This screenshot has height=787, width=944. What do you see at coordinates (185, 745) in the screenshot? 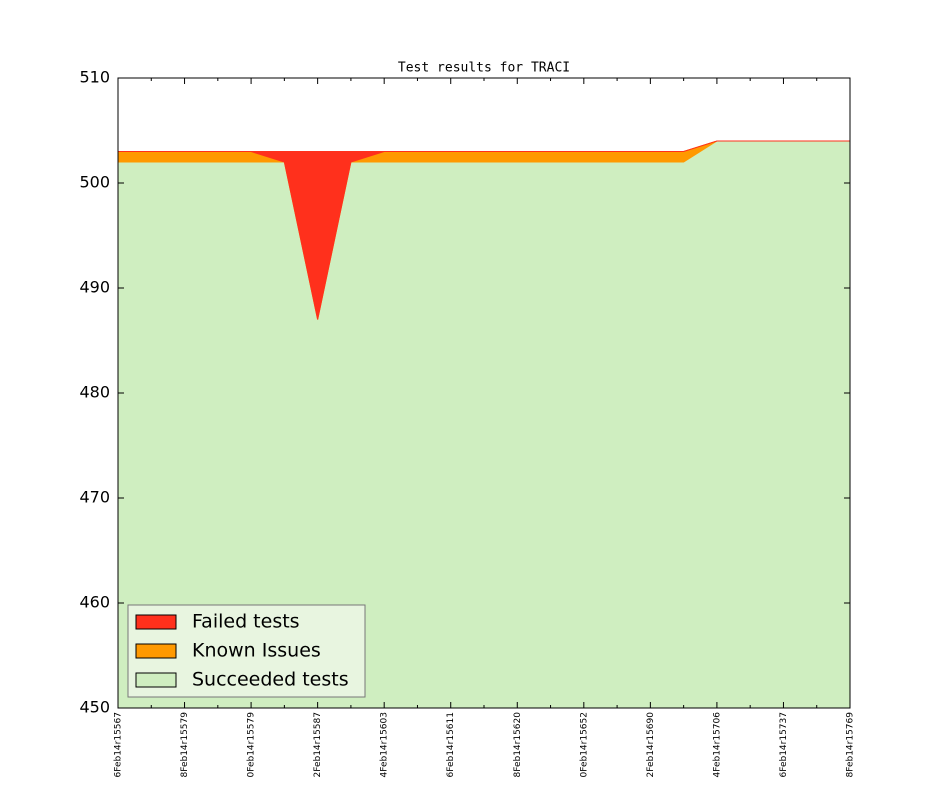
I see `x-tick-label: 8Feb14r15579` at bounding box center [185, 745].